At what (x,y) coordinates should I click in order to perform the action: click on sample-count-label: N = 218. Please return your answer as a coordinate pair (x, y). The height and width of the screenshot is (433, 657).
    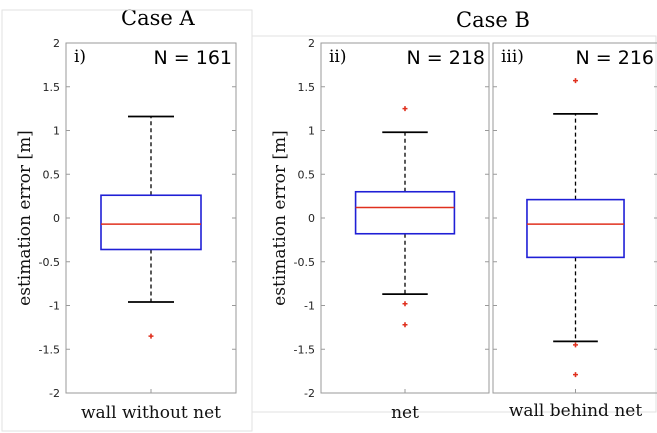
    Looking at the image, I should click on (446, 58).